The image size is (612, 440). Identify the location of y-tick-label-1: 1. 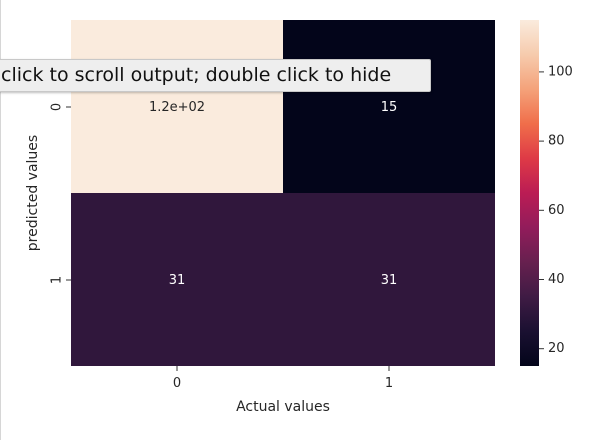
(57, 280).